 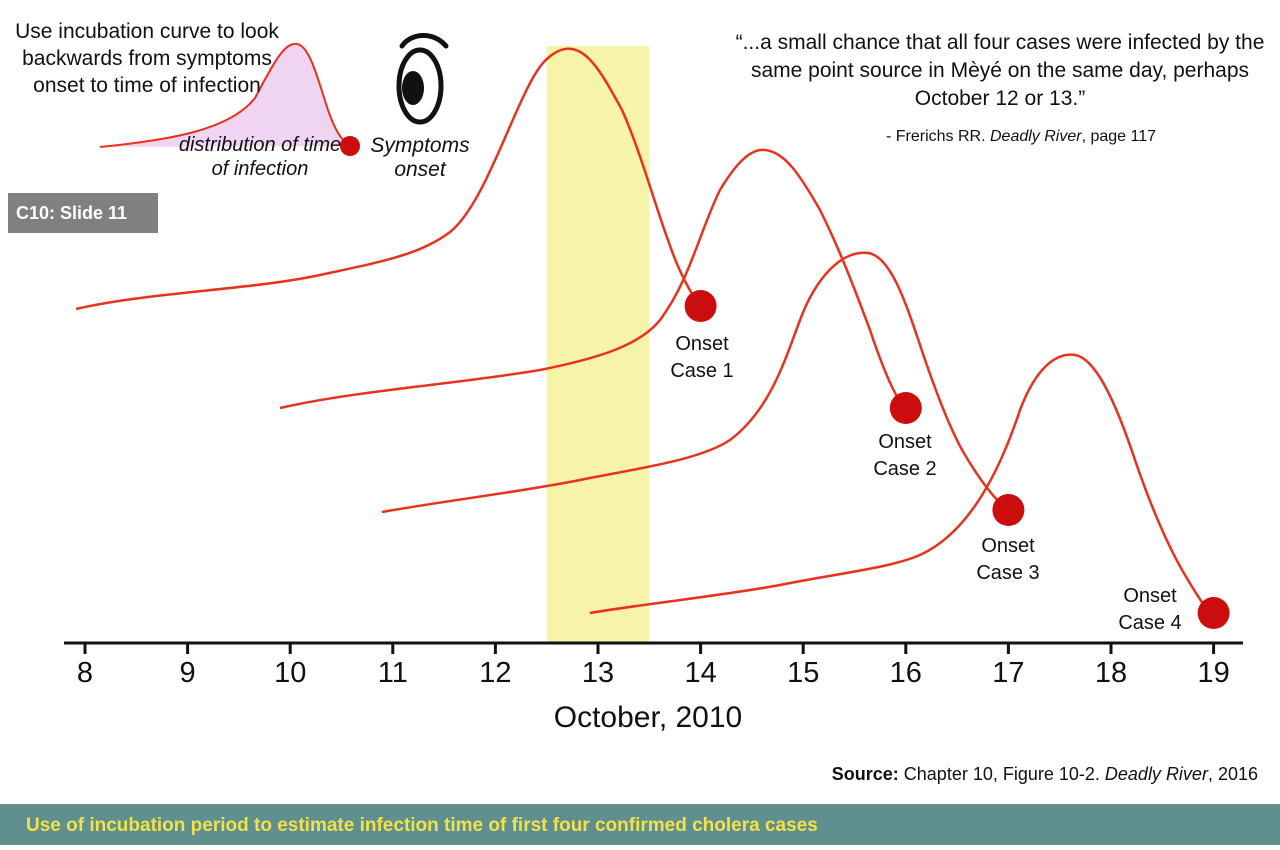 What do you see at coordinates (1213, 673) in the screenshot?
I see `x-axis-tick-label: 19` at bounding box center [1213, 673].